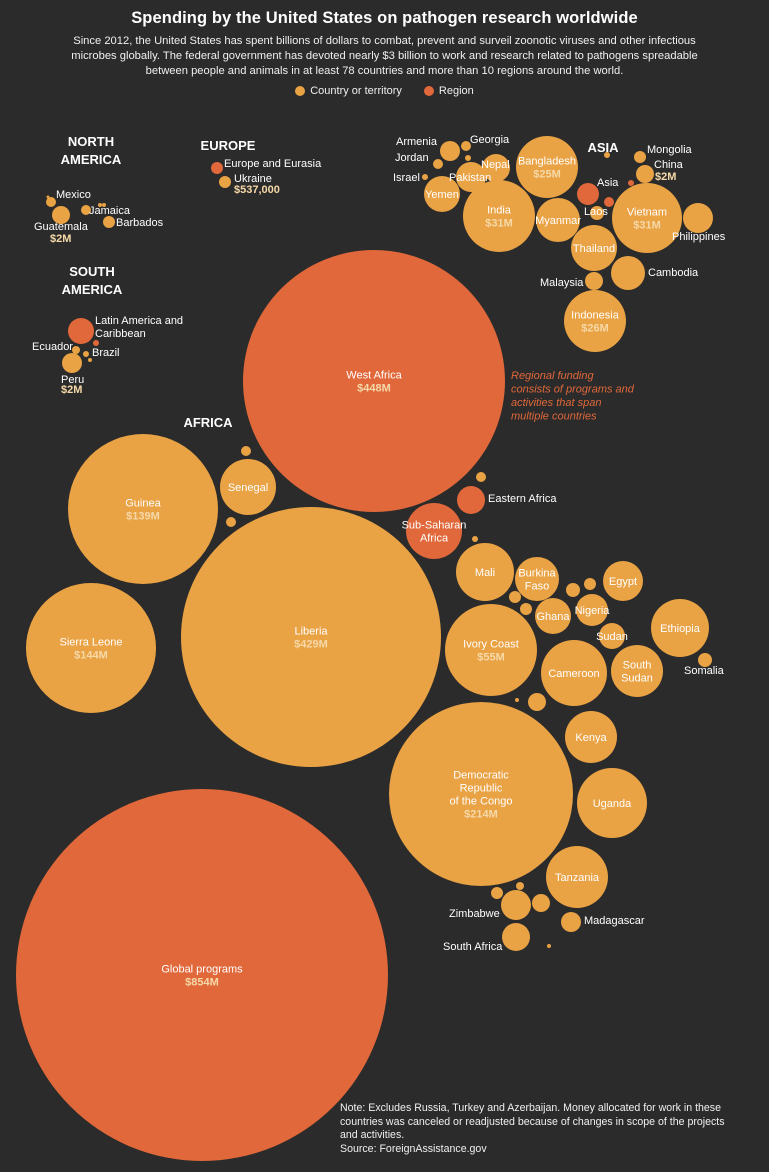 This screenshot has height=1172, width=769. I want to click on bubble-label-south-africa: South Africa, so click(473, 947).